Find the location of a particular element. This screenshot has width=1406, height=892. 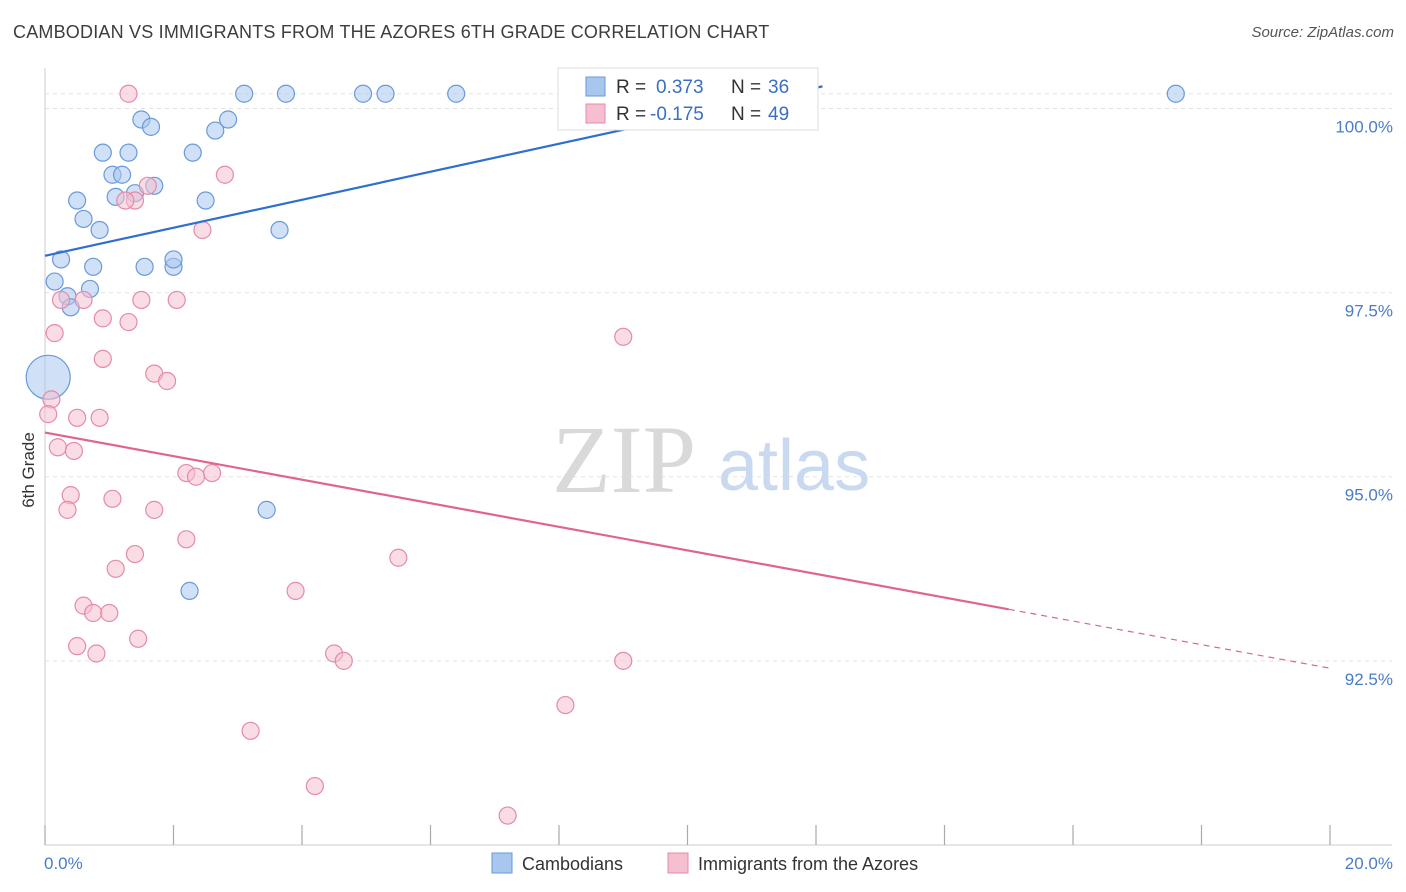

watermark-zip: ZIP is located at coordinates (624, 459).